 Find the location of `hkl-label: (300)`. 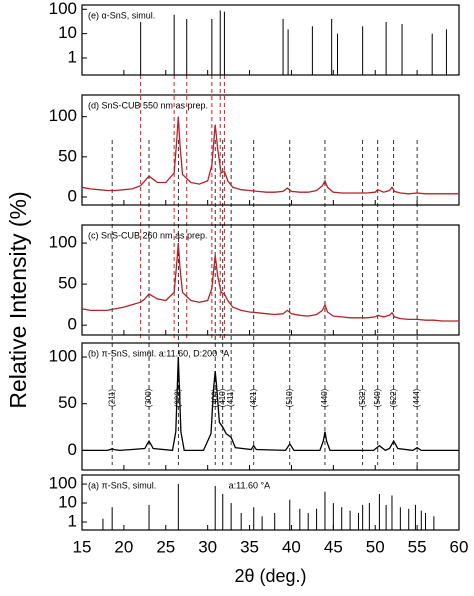

hkl-label: (300) is located at coordinates (148, 397).